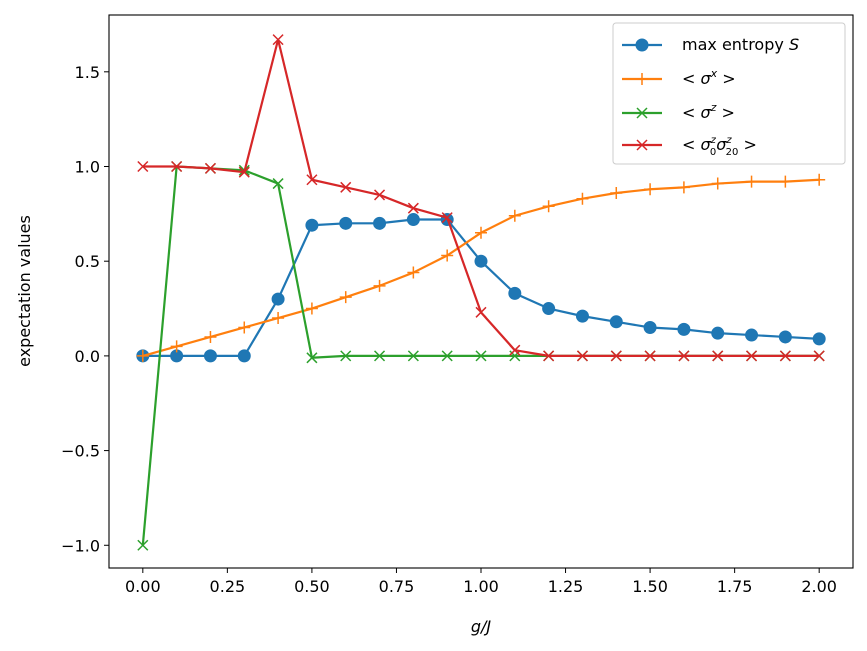  I want to click on y-tick-label: −1.0, so click(80, 545).